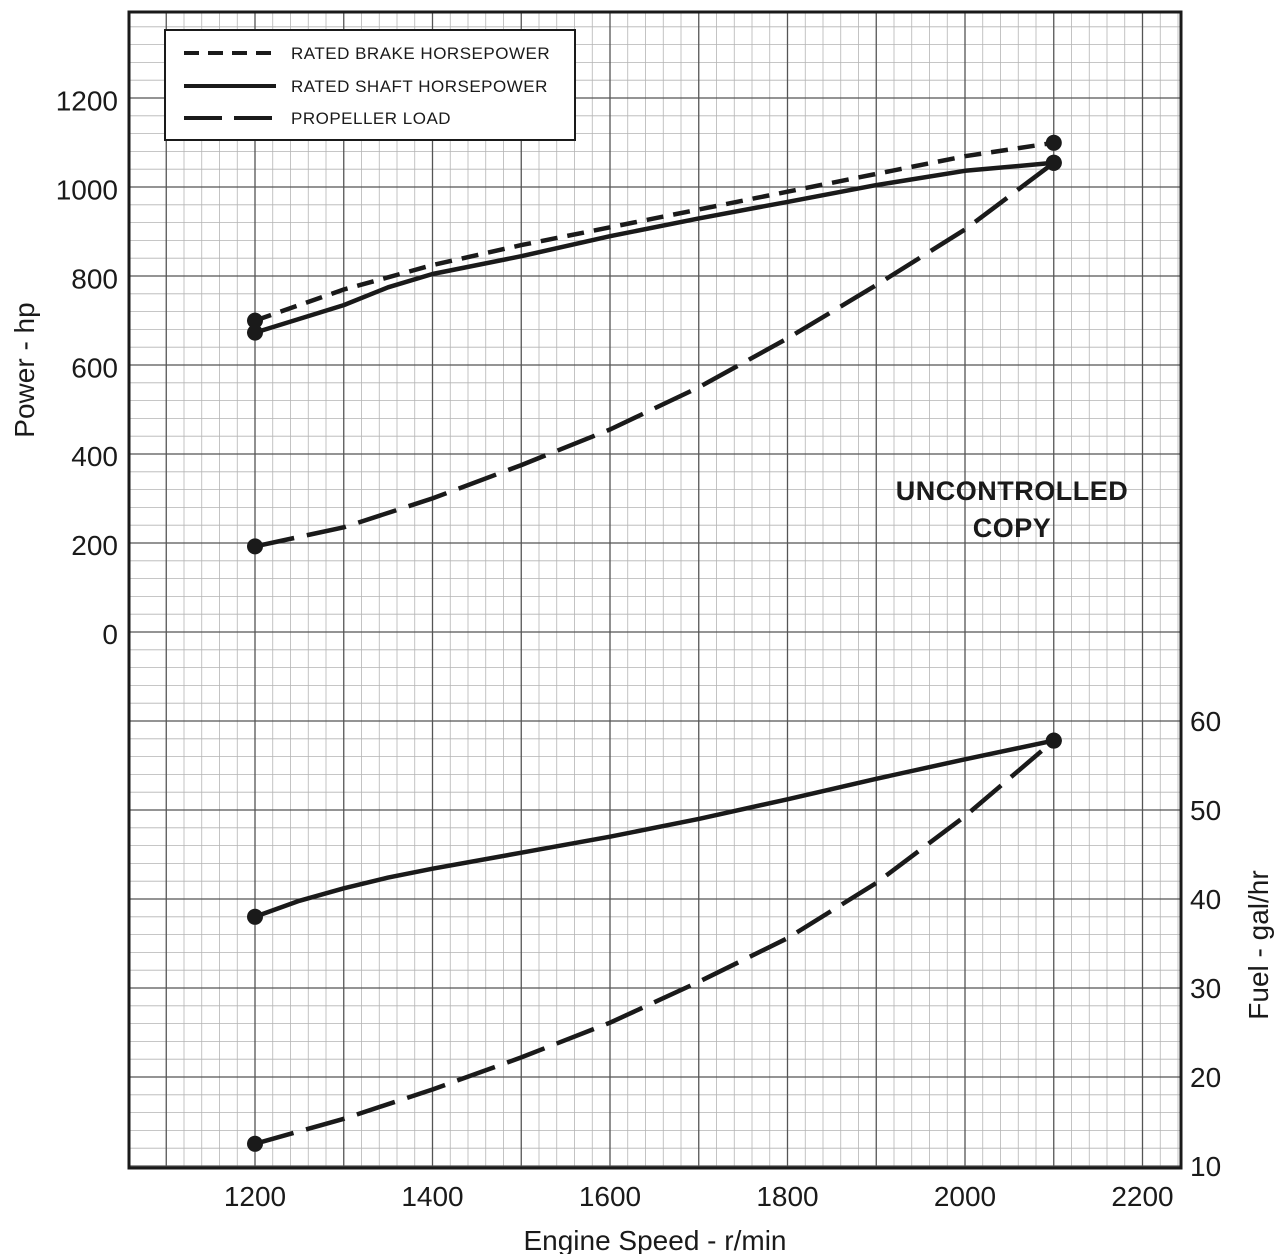 This screenshot has height=1254, width=1277. Describe the element at coordinates (610, 1196) in the screenshot. I see `speed-tick-label: 1600` at that location.